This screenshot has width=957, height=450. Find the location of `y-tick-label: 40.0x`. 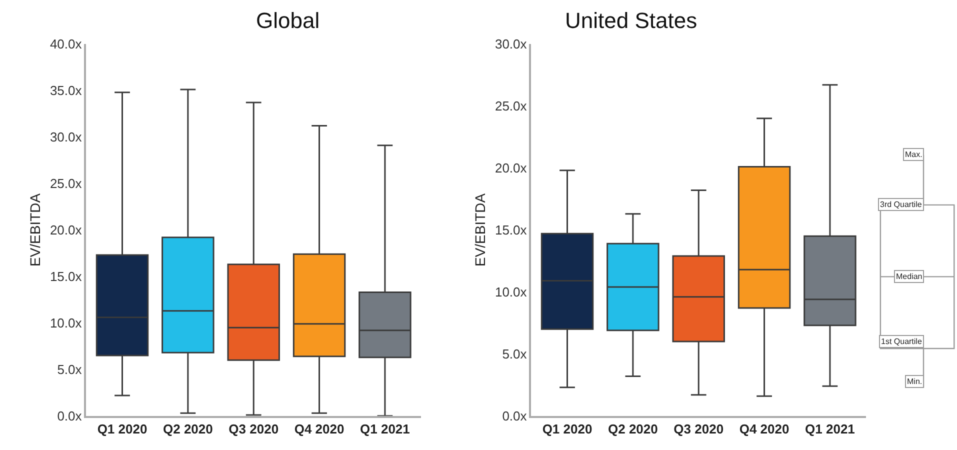

y-tick-label: 40.0x is located at coordinates (66, 44).